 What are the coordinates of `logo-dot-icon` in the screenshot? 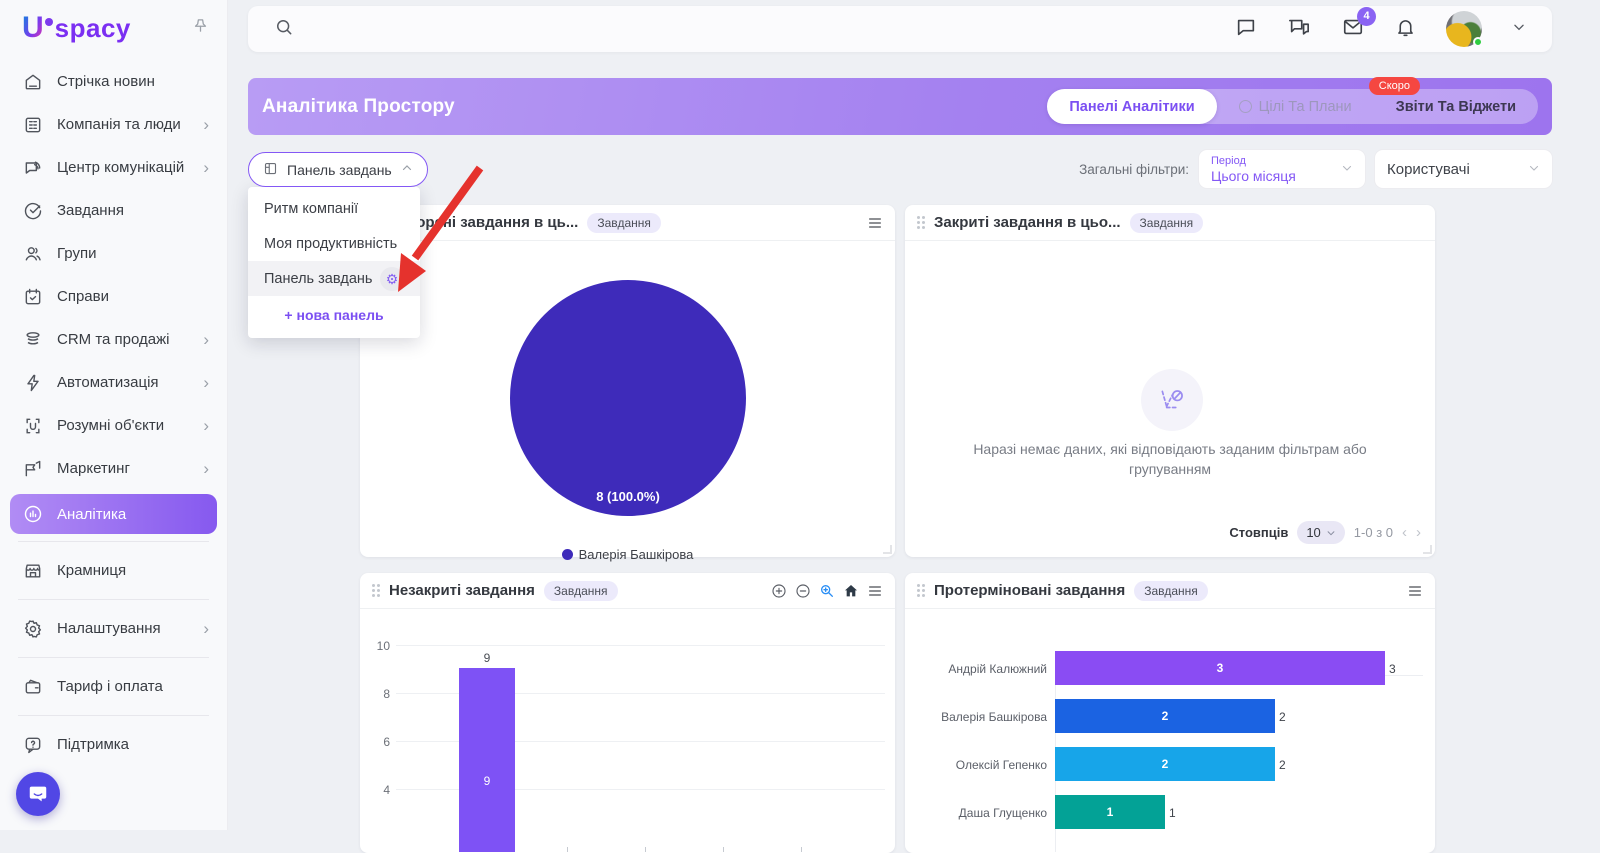 It's located at (48, 22).